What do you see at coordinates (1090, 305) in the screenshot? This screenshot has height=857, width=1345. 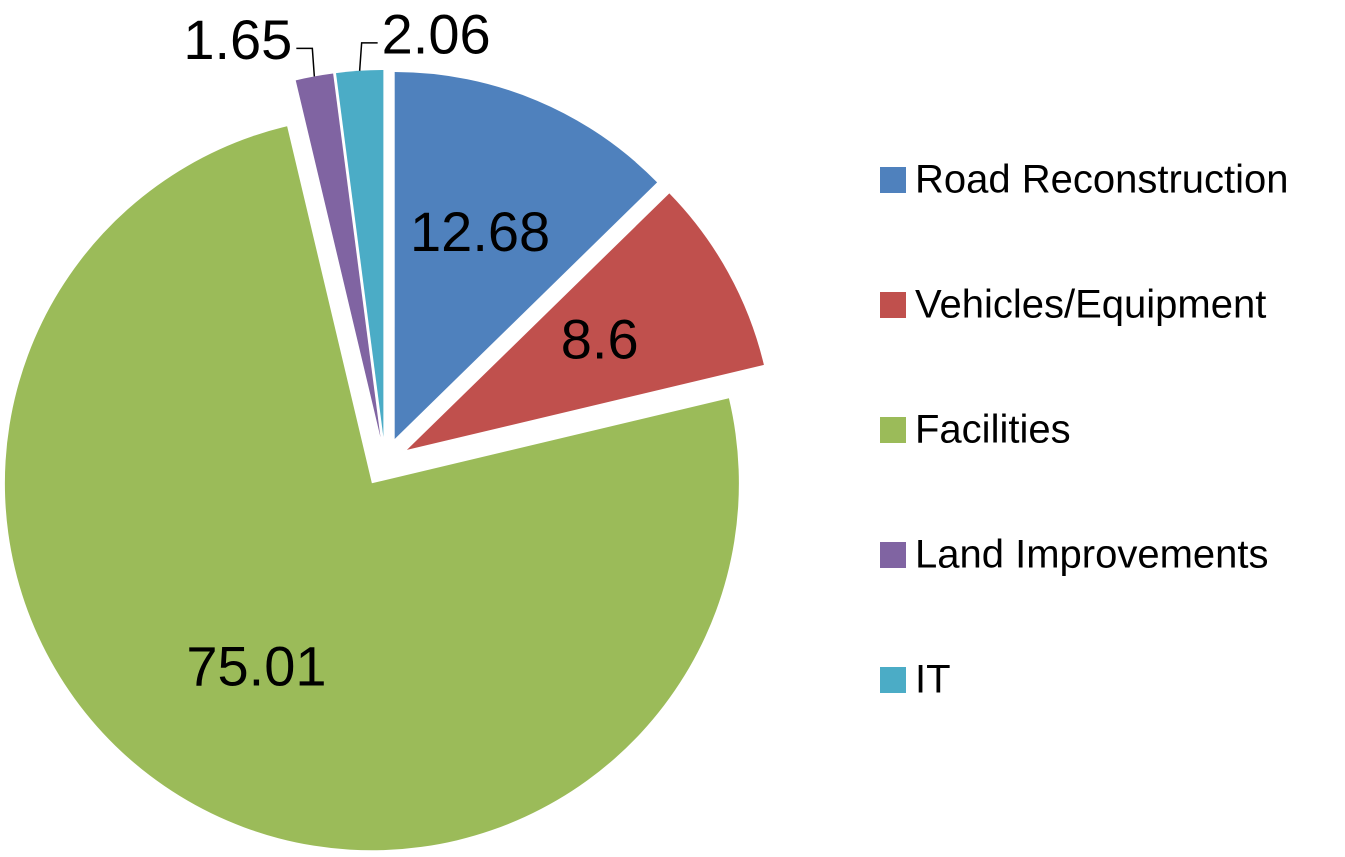 I see `legend-label: Vehicles/Equipment` at bounding box center [1090, 305].